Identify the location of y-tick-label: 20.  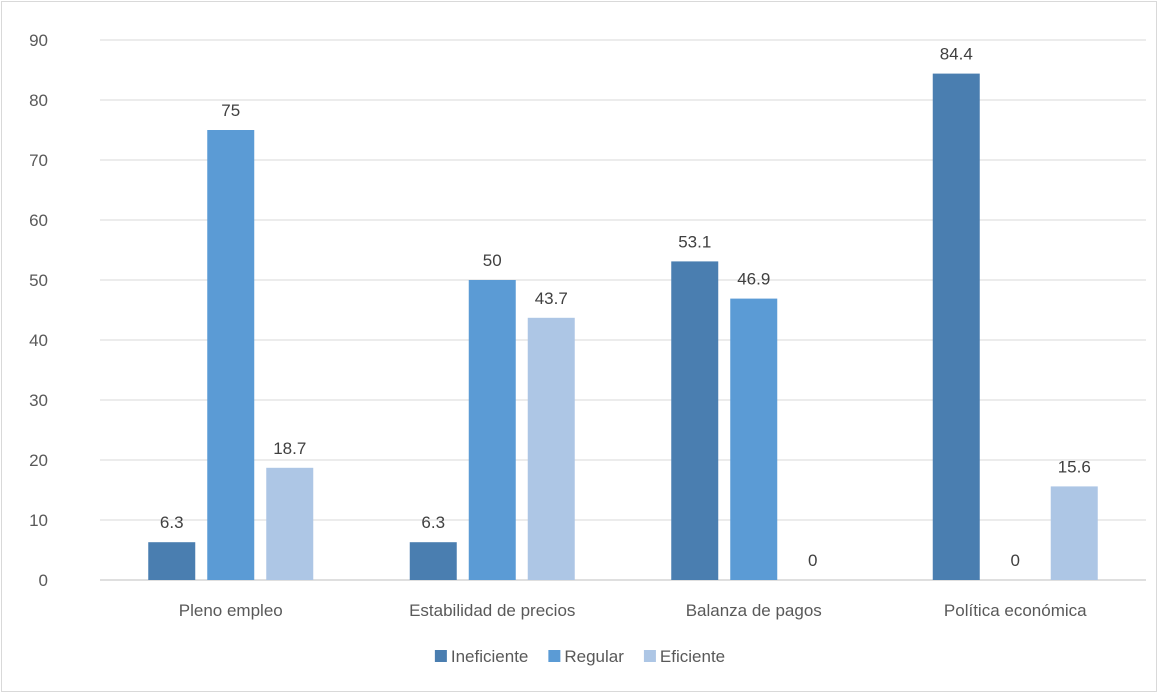
(38, 460).